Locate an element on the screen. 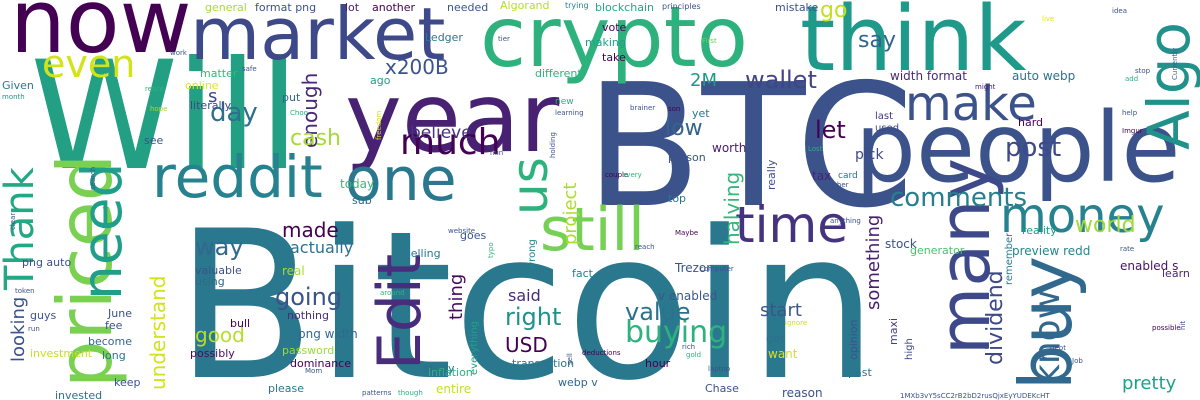 This screenshot has width=1200, height=400. word: invested is located at coordinates (79, 394).